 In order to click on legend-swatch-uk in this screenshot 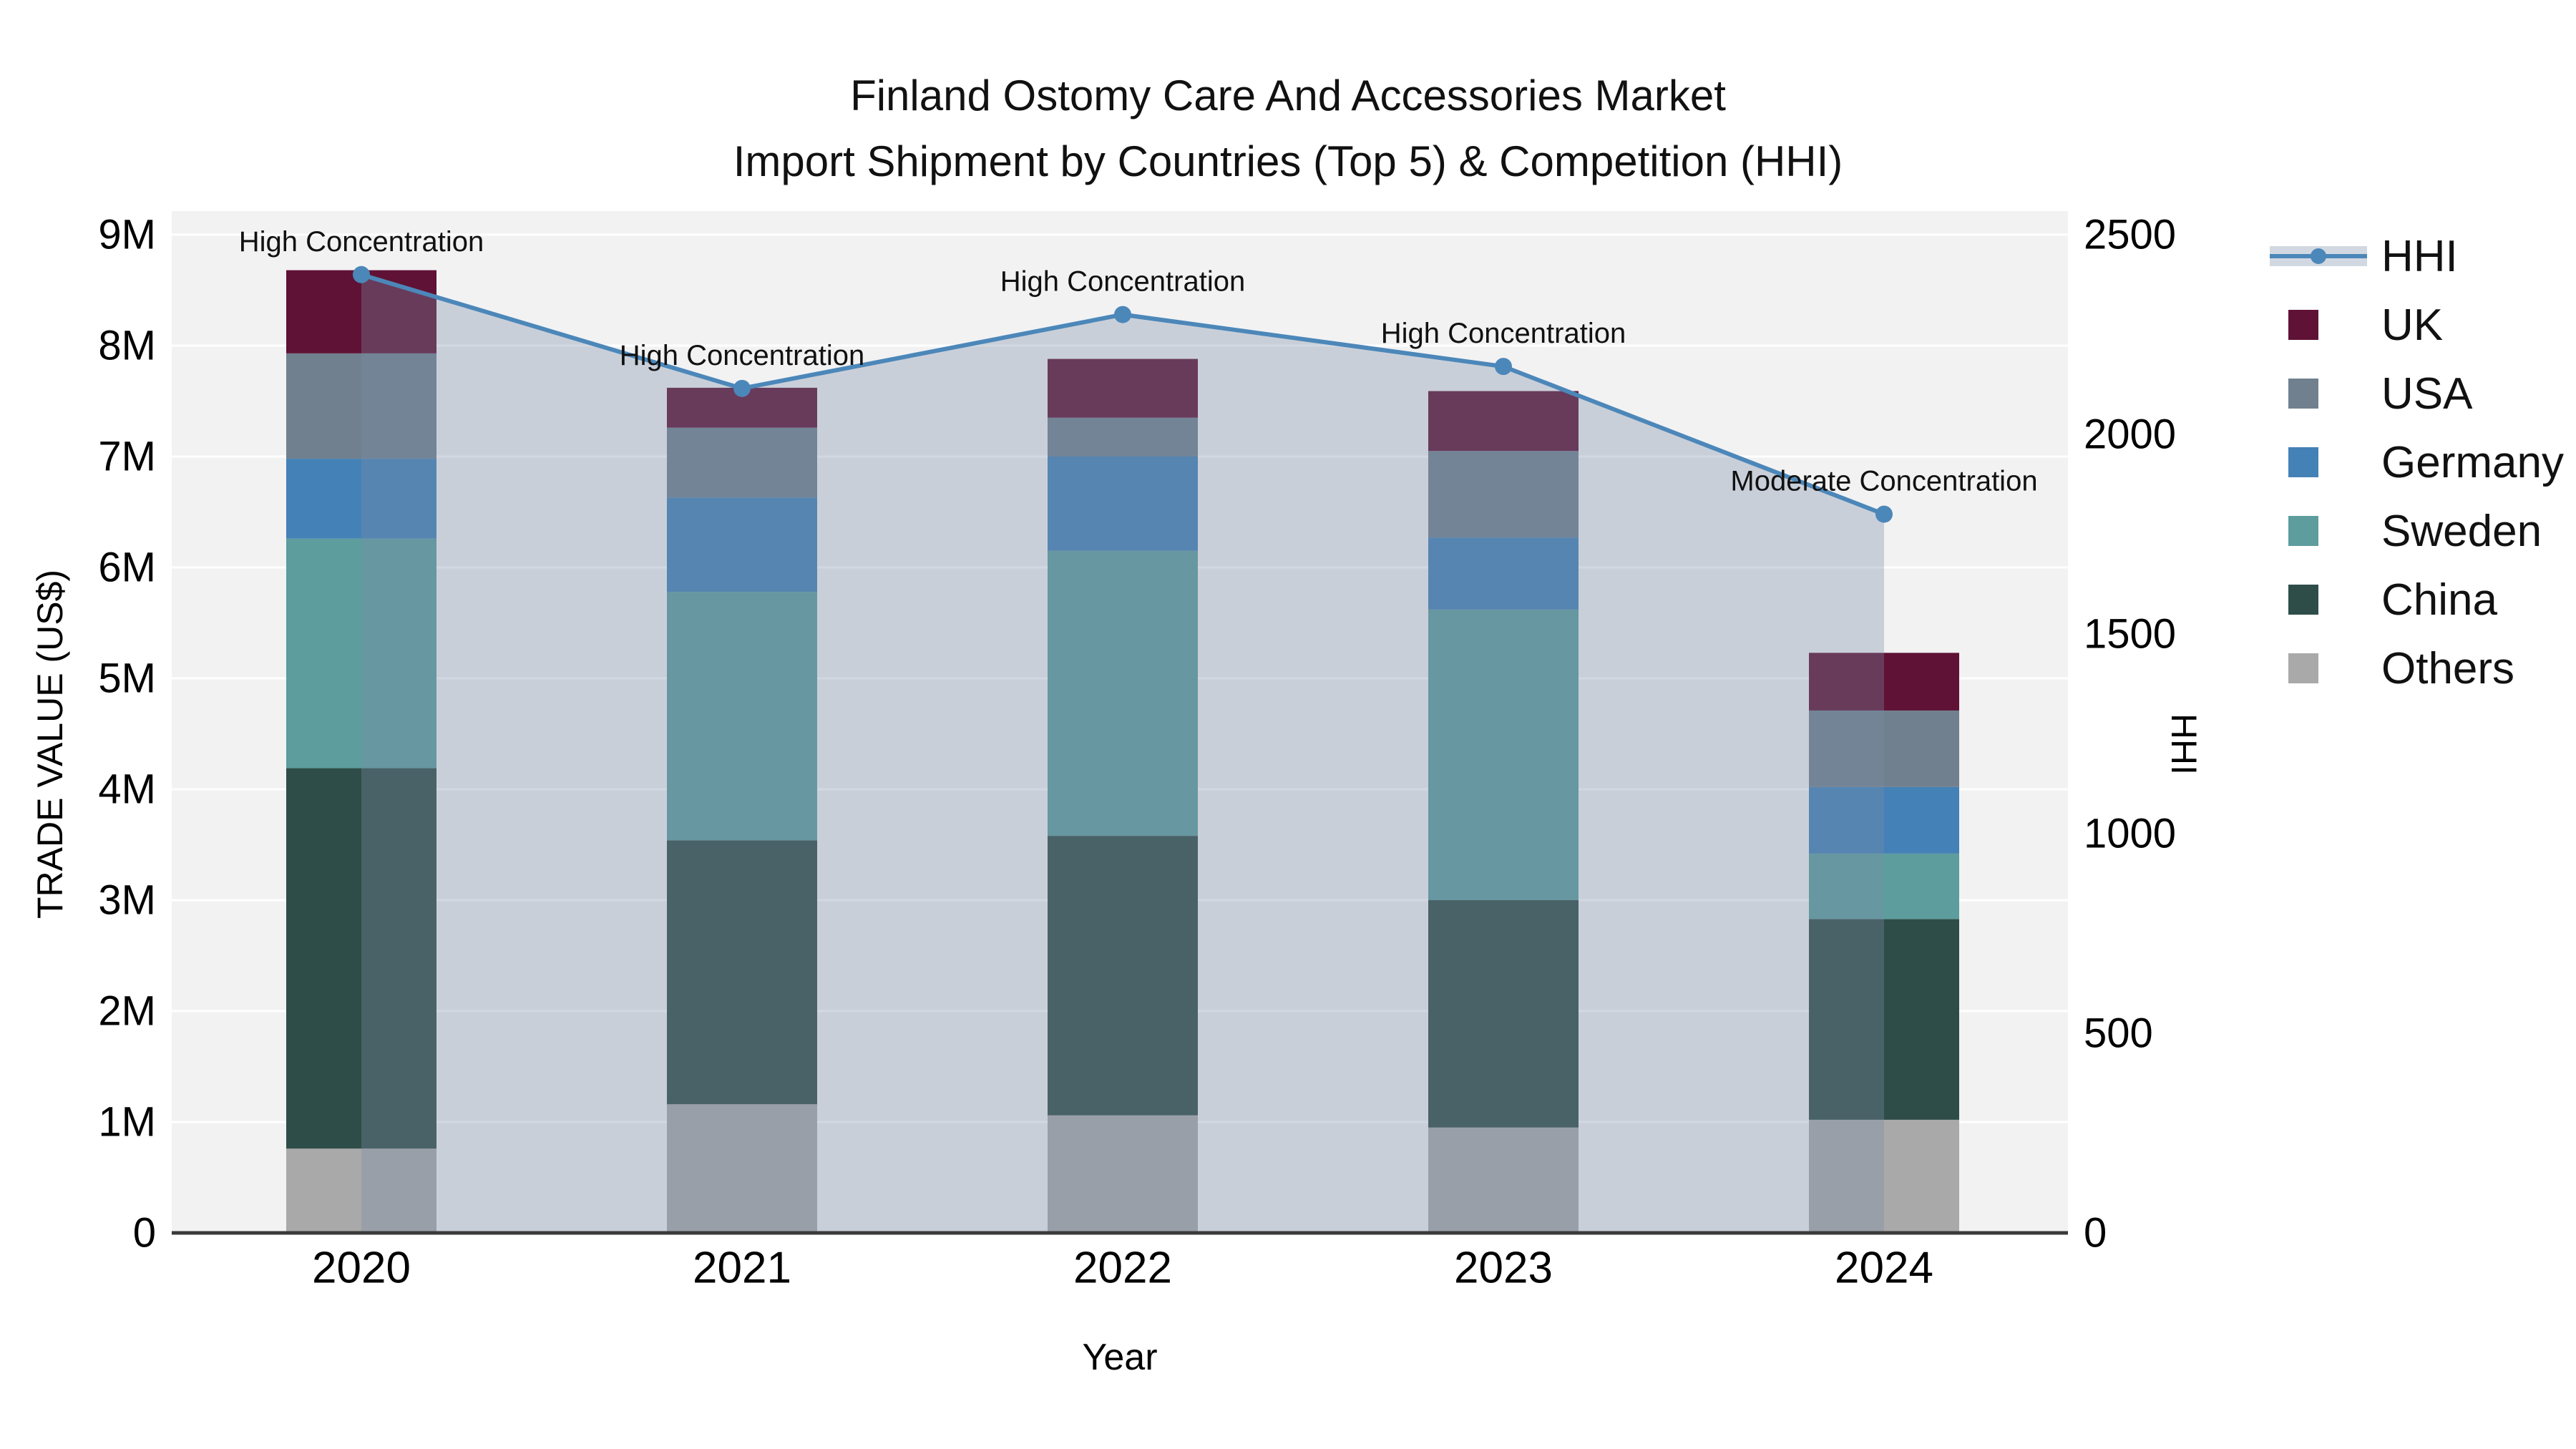, I will do `click(2320, 324)`.